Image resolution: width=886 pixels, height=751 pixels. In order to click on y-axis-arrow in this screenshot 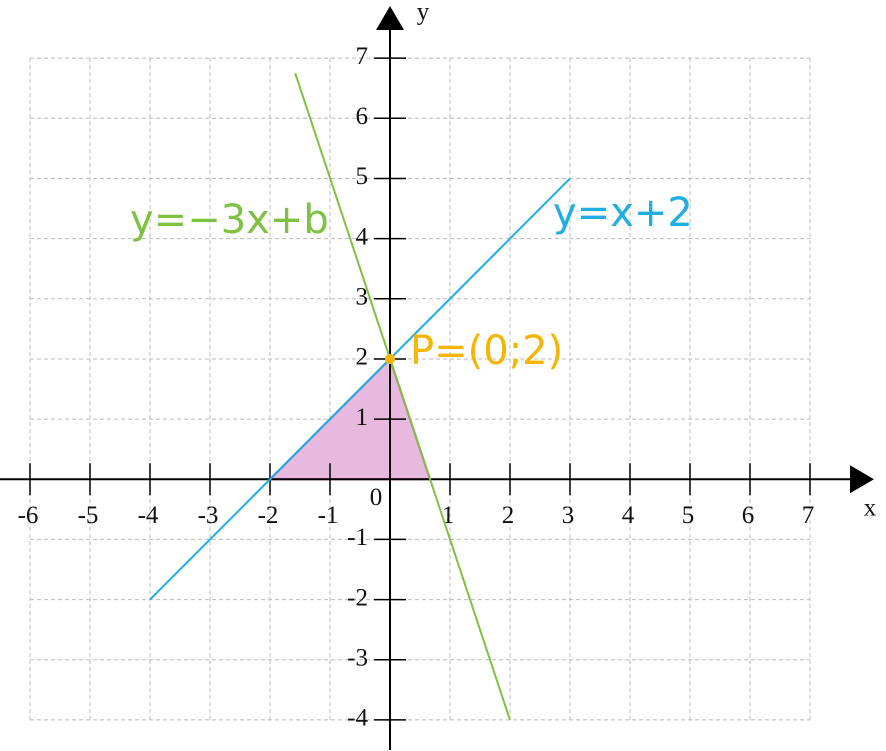, I will do `click(390, 18)`.